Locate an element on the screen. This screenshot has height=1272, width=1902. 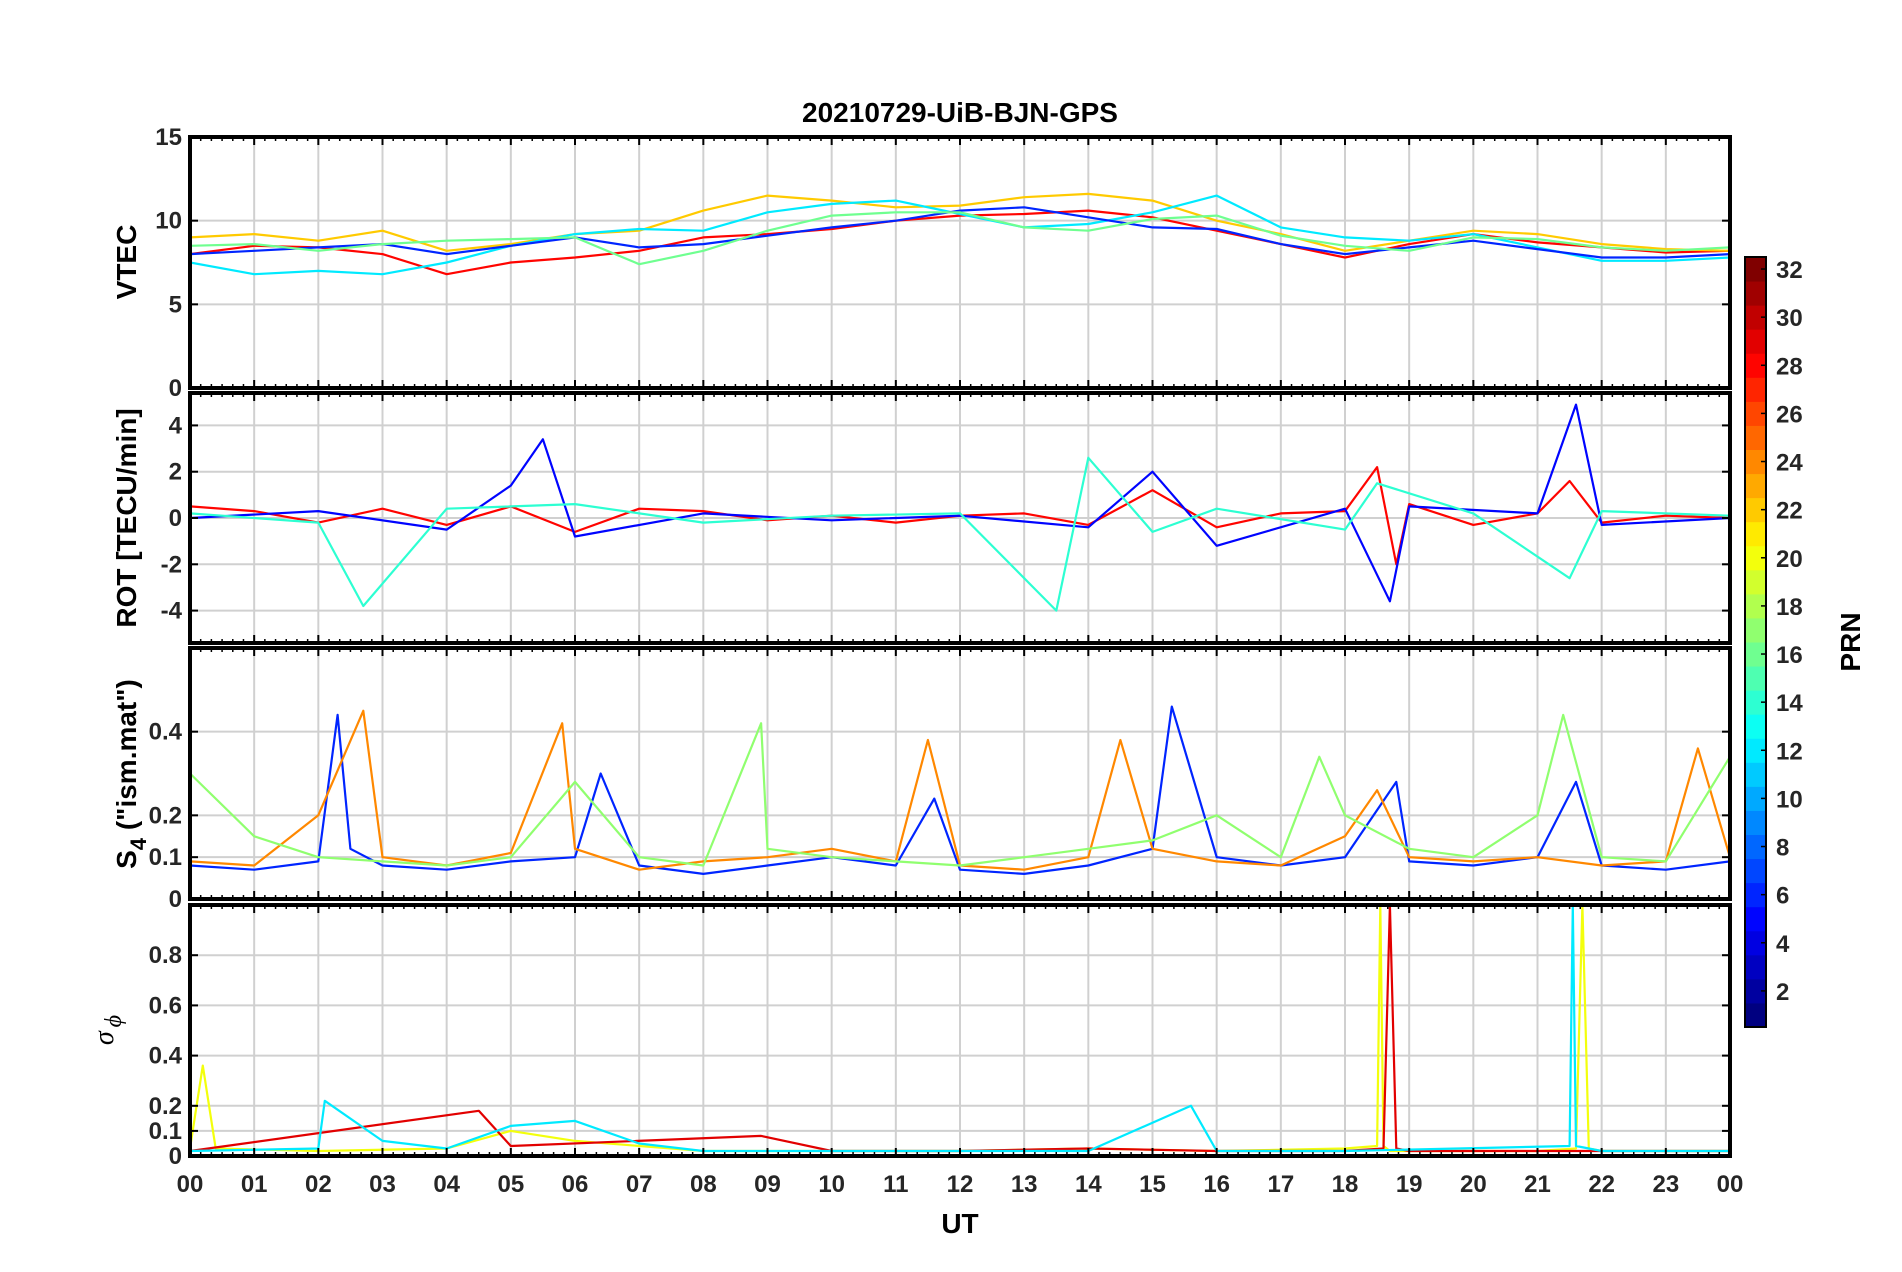
x-tick-label: 07 is located at coordinates (639, 1184).